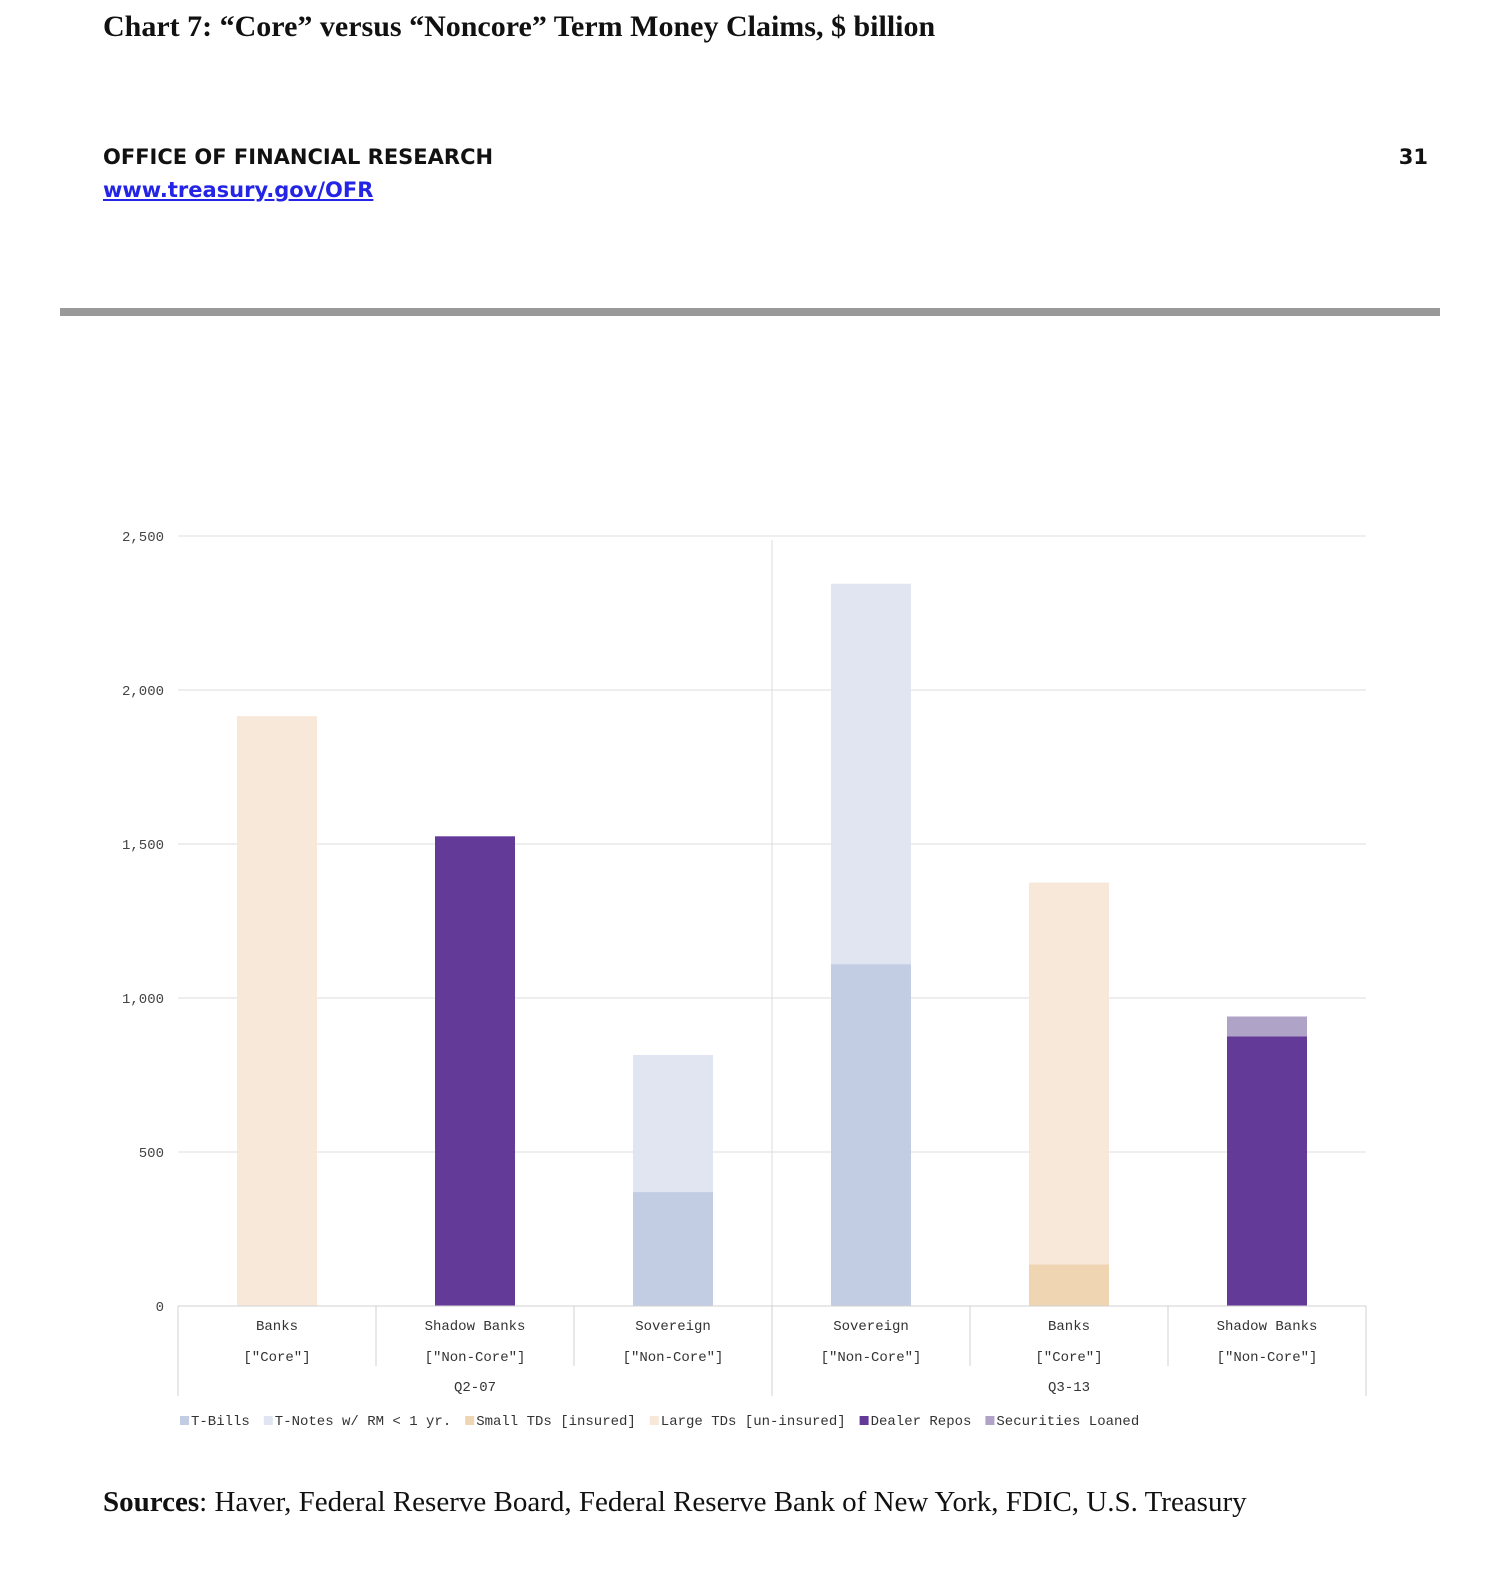  I want to click on legend-label: Large TDs [un-insured], so click(753, 1422).